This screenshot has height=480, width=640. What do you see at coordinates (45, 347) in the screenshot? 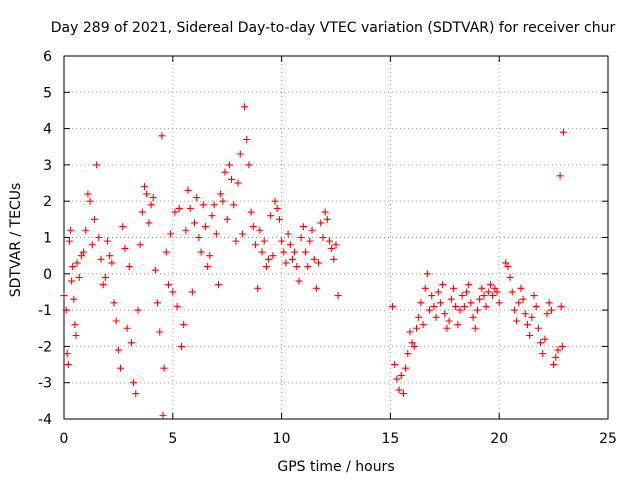
I see `y-tick-label: -2` at bounding box center [45, 347].